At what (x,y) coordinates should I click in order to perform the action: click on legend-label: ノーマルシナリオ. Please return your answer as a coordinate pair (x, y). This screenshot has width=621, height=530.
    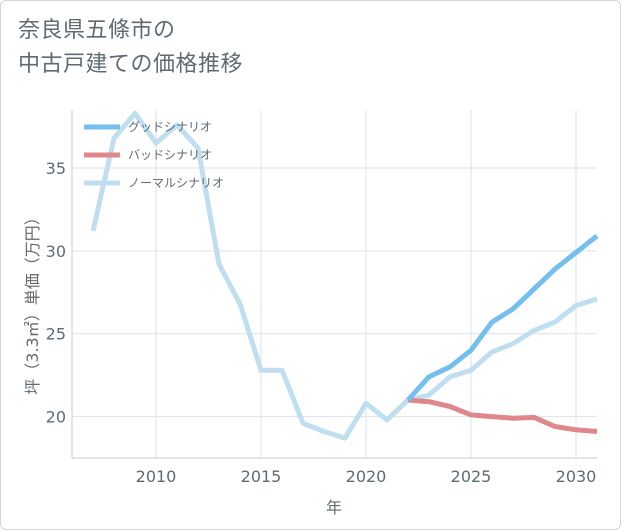
    Looking at the image, I should click on (176, 183).